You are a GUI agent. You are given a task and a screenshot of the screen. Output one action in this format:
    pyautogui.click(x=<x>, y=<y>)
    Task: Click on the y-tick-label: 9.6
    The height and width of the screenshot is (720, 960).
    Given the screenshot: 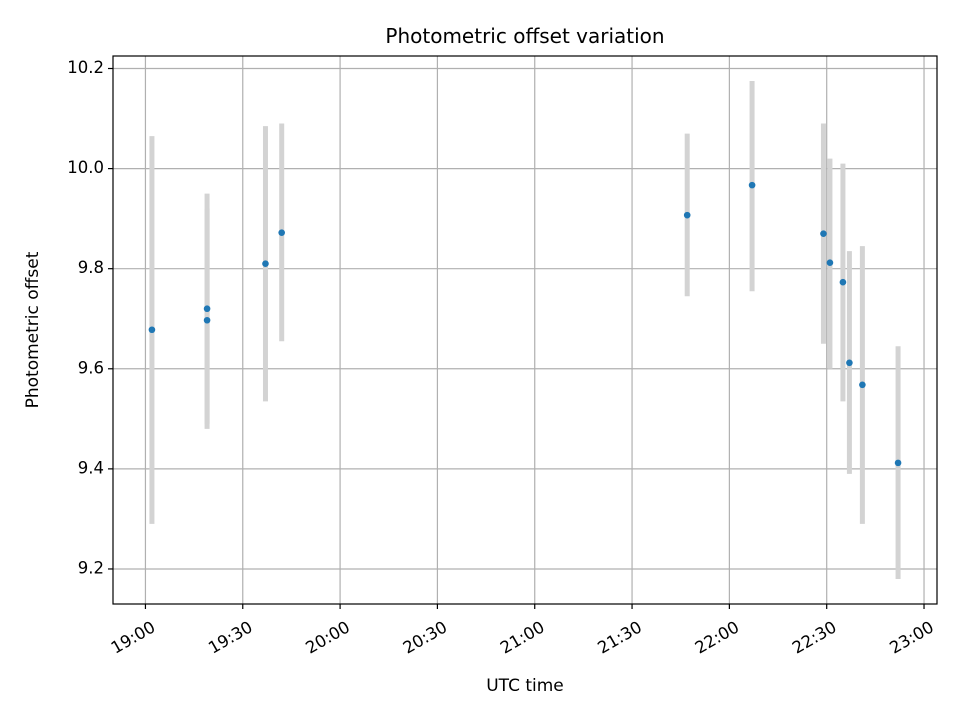 What is the action you would take?
    pyautogui.click(x=91, y=367)
    